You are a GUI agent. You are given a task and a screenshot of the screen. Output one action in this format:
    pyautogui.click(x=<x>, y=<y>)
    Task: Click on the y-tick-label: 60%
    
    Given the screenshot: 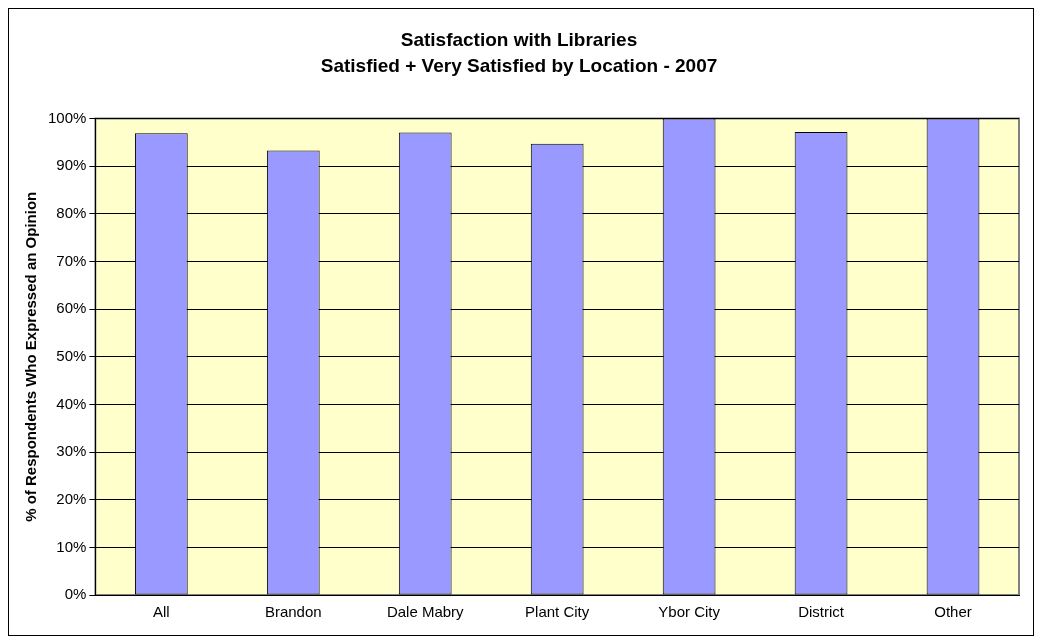 What is the action you would take?
    pyautogui.click(x=71, y=308)
    